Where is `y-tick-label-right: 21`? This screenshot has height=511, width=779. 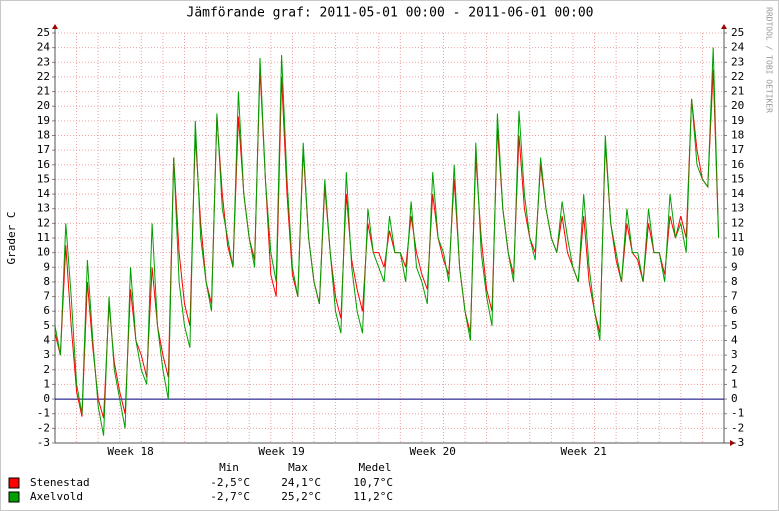 y-tick-label-right: 21 is located at coordinates (737, 91).